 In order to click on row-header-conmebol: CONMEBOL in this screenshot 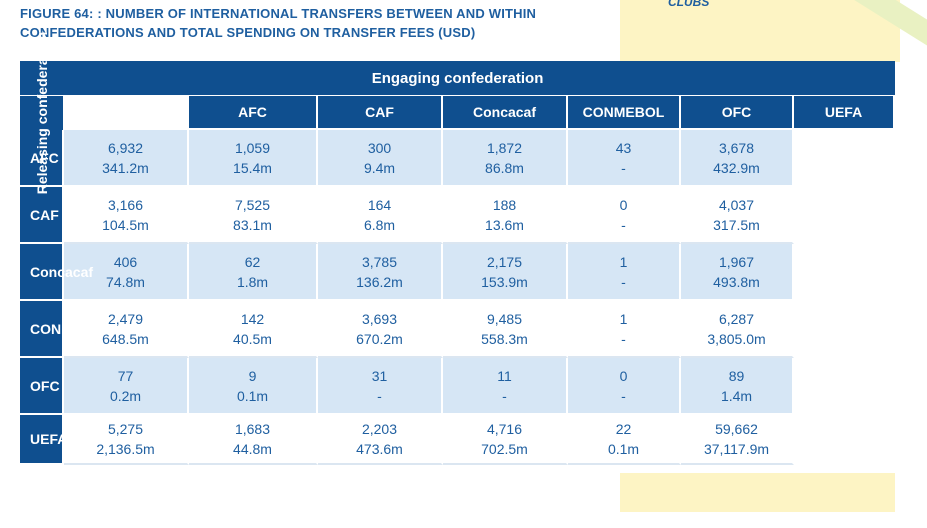, I will do `click(66, 329)`.